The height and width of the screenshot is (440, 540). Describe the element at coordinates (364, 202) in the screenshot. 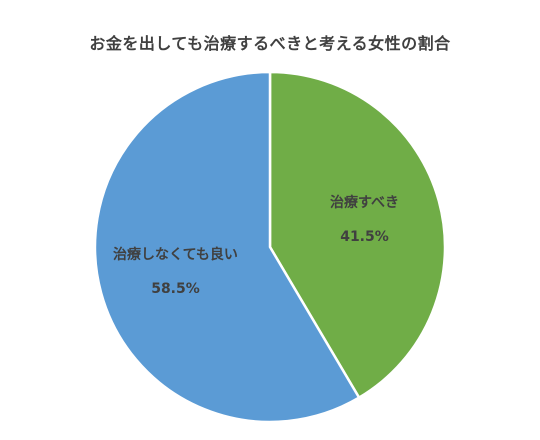

I see `slice-label-1: 治療すべき` at that location.